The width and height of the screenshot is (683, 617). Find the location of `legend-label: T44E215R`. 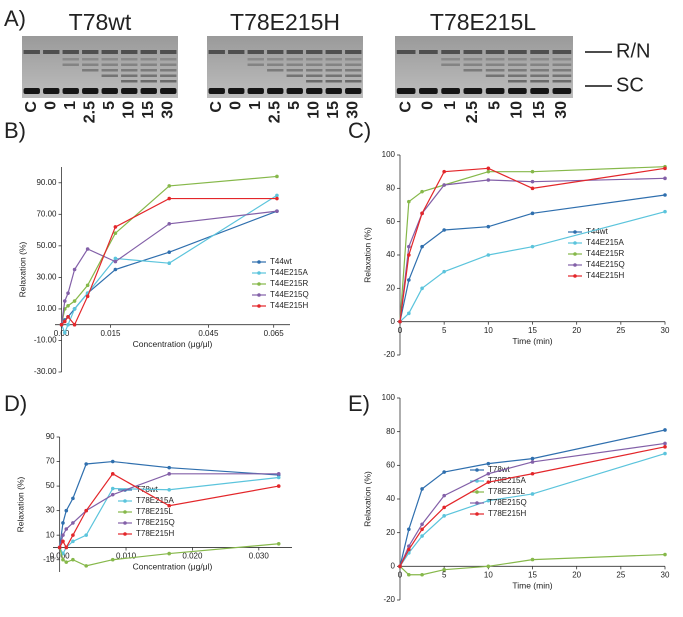

legend-label: T44E215R is located at coordinates (289, 283).